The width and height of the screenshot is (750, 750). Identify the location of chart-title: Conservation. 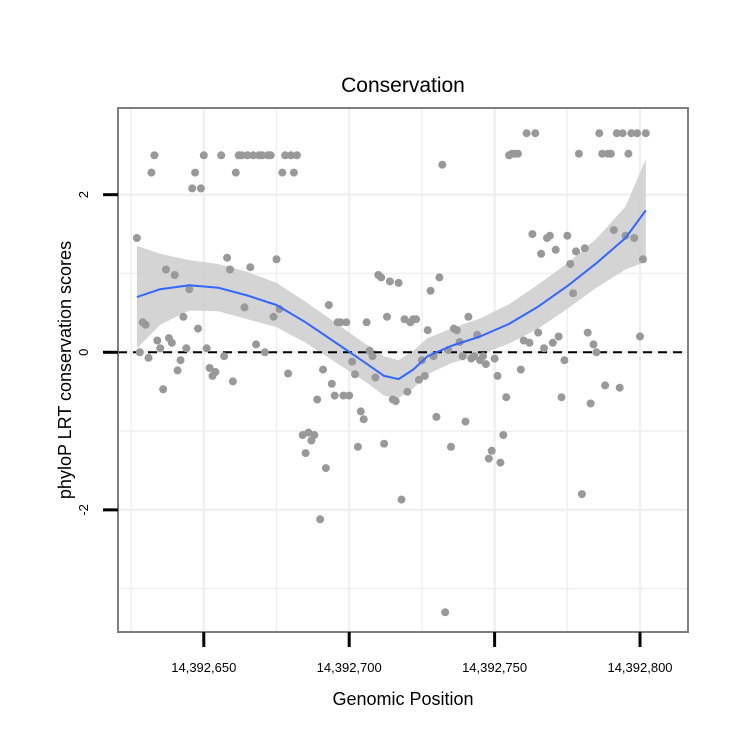
(403, 85).